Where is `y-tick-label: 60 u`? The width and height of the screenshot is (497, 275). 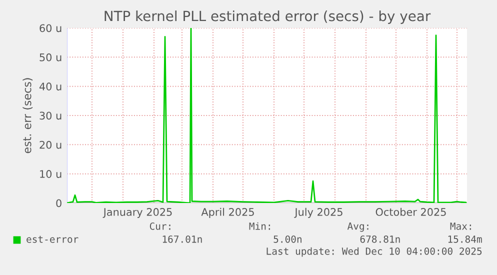
y-tick-label: 60 u is located at coordinates (51, 28).